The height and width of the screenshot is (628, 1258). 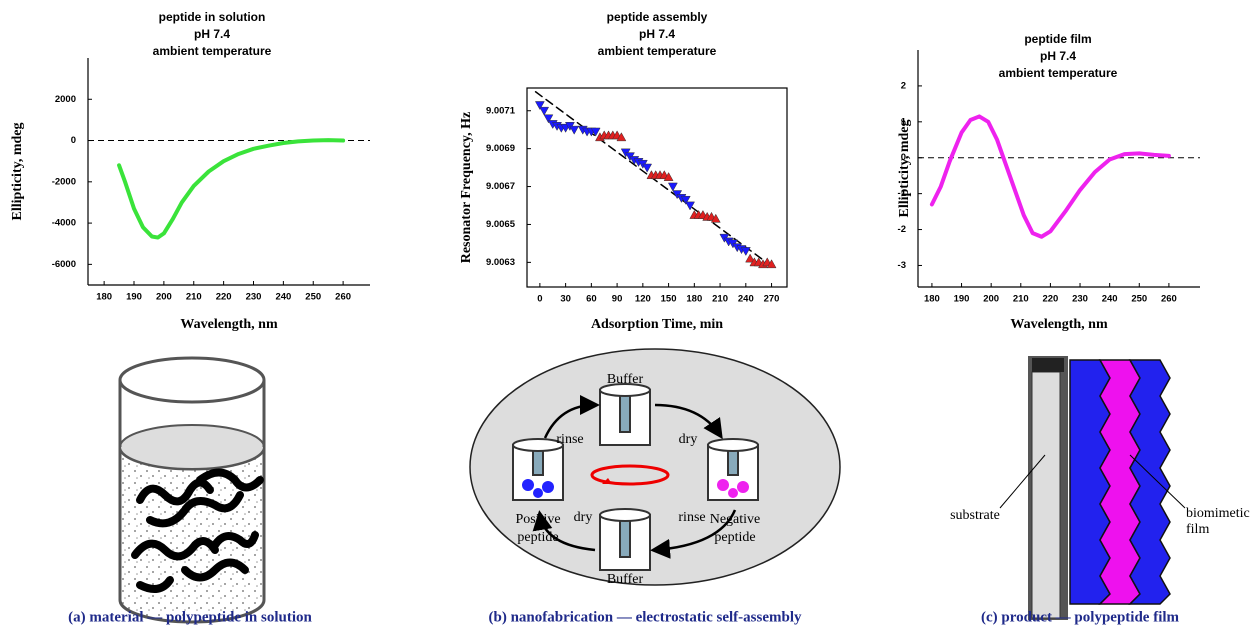 I want to click on x-tick-label: 0, so click(x=539, y=299).